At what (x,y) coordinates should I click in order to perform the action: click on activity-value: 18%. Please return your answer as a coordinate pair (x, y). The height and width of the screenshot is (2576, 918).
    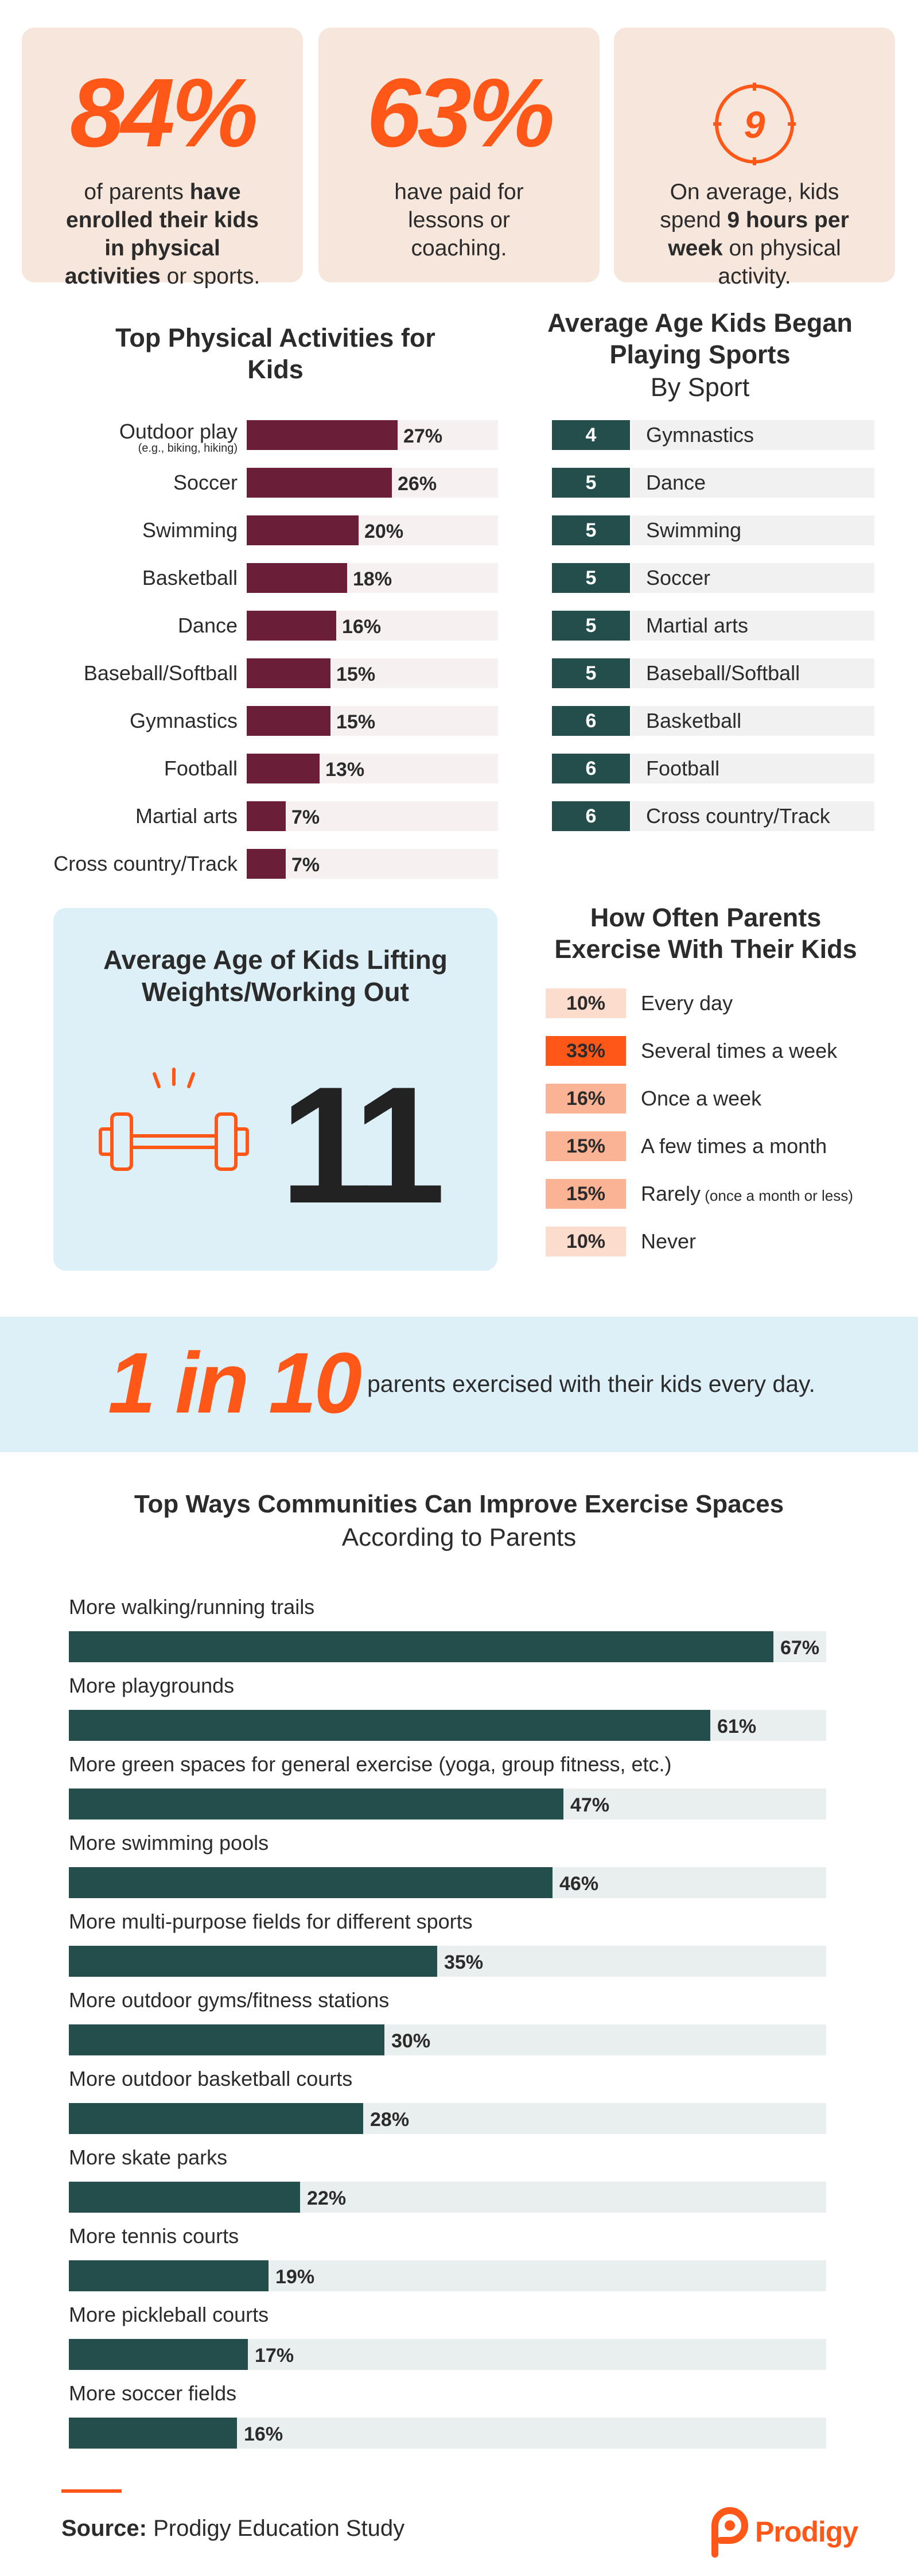
    Looking at the image, I should click on (372, 579).